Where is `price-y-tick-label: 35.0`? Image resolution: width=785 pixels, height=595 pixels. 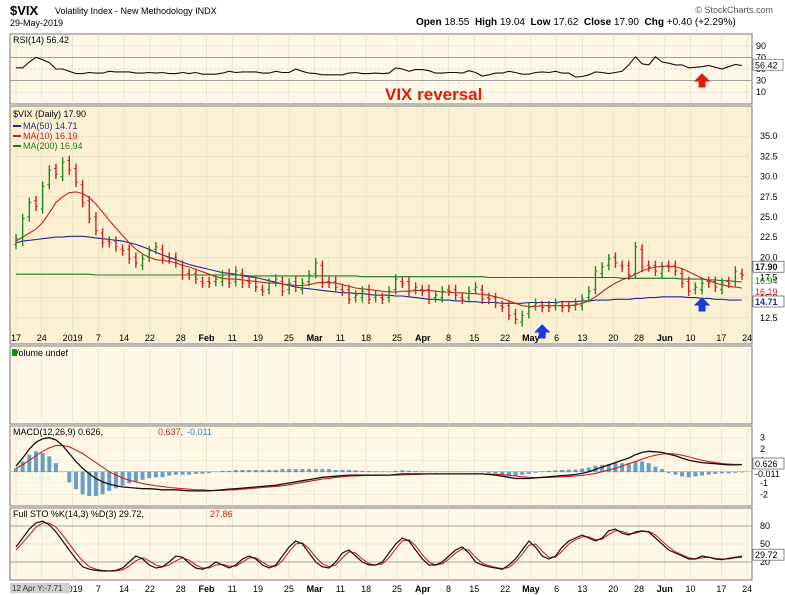
price-y-tick-label: 35.0 is located at coordinates (769, 136).